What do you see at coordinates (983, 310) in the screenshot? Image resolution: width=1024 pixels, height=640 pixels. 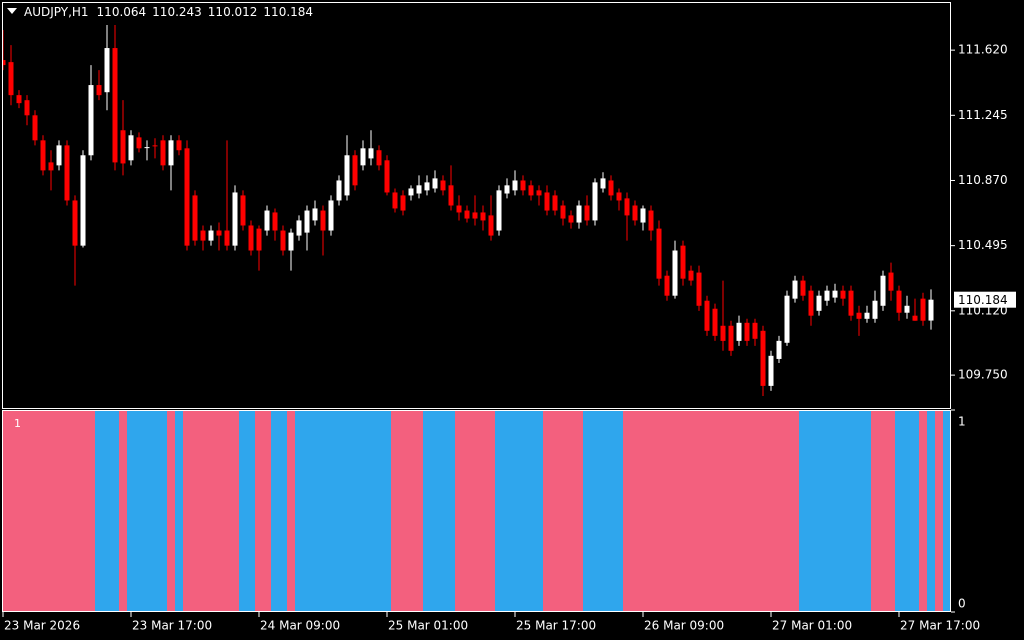 I see `y-tick-label: 110.120` at bounding box center [983, 310].